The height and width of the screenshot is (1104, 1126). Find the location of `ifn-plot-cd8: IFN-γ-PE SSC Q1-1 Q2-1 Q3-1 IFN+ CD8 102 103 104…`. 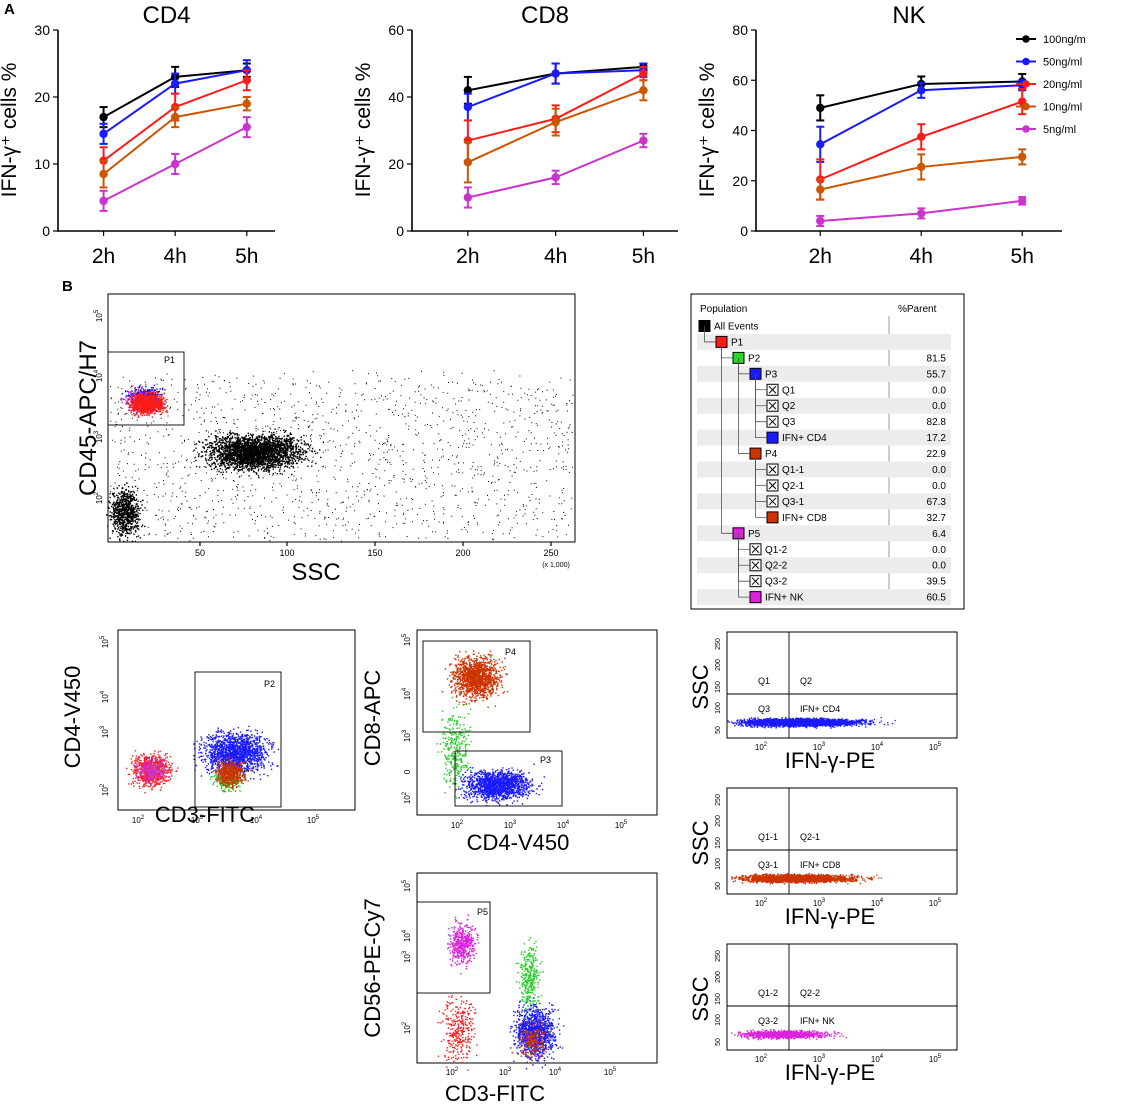

ifn-plot-cd8: IFN-γ-PE SSC Q1-1 Q2-1 Q3-1 IFN+ CD8 102 103 104… is located at coordinates (823, 858).